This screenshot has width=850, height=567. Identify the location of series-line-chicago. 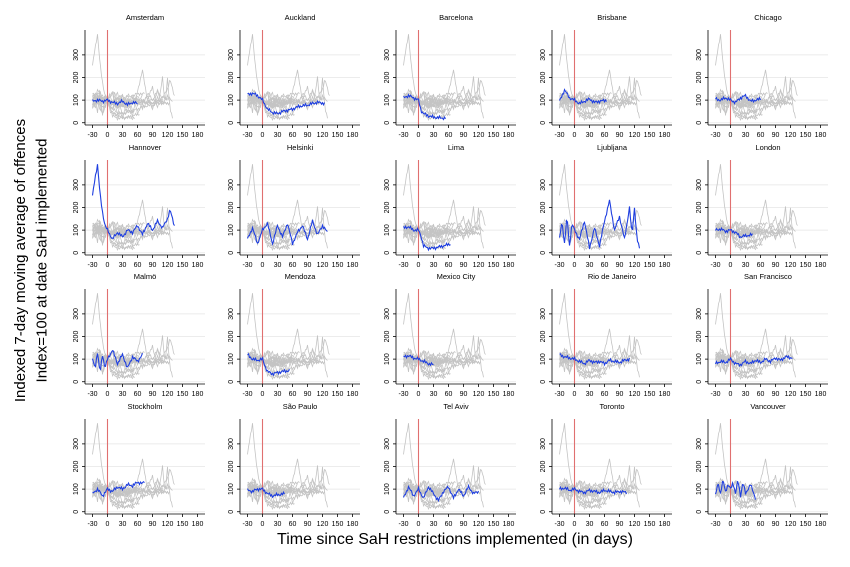
(738, 99).